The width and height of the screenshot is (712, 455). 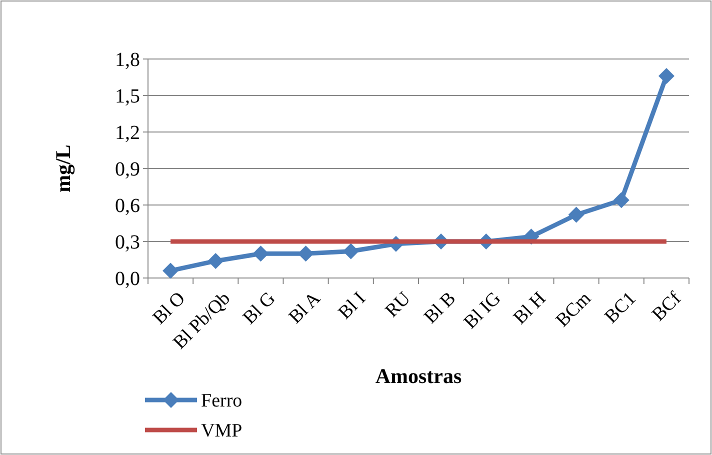 What do you see at coordinates (127, 97) in the screenshot?
I see `y-tick-label: 1,5` at bounding box center [127, 97].